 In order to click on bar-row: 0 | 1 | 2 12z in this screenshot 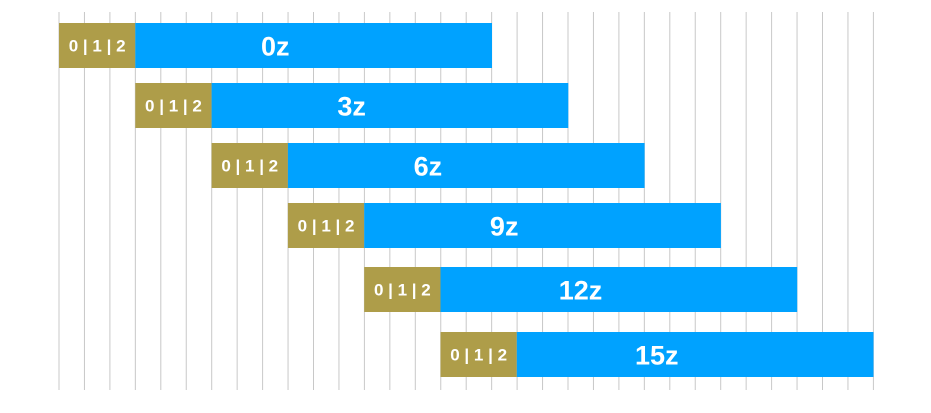, I will do `click(581, 289)`.